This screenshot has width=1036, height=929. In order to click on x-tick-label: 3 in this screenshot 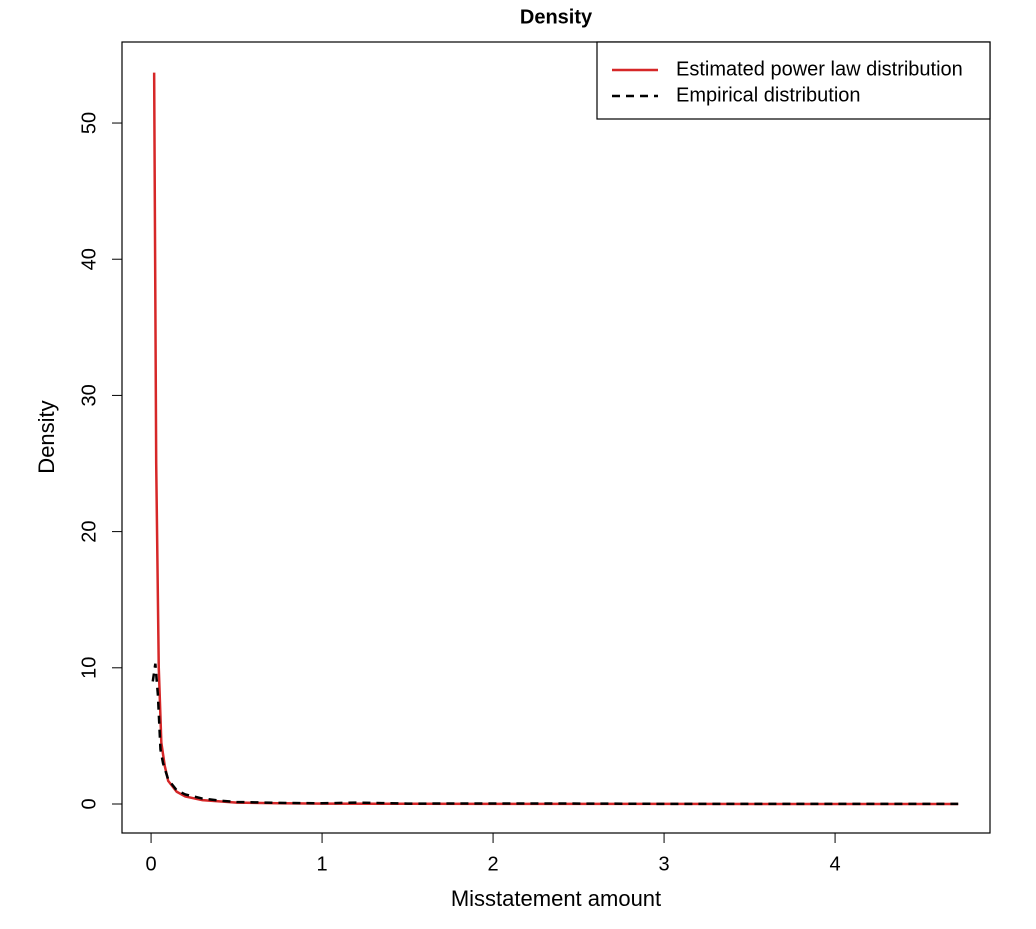, I will do `click(664, 864)`.